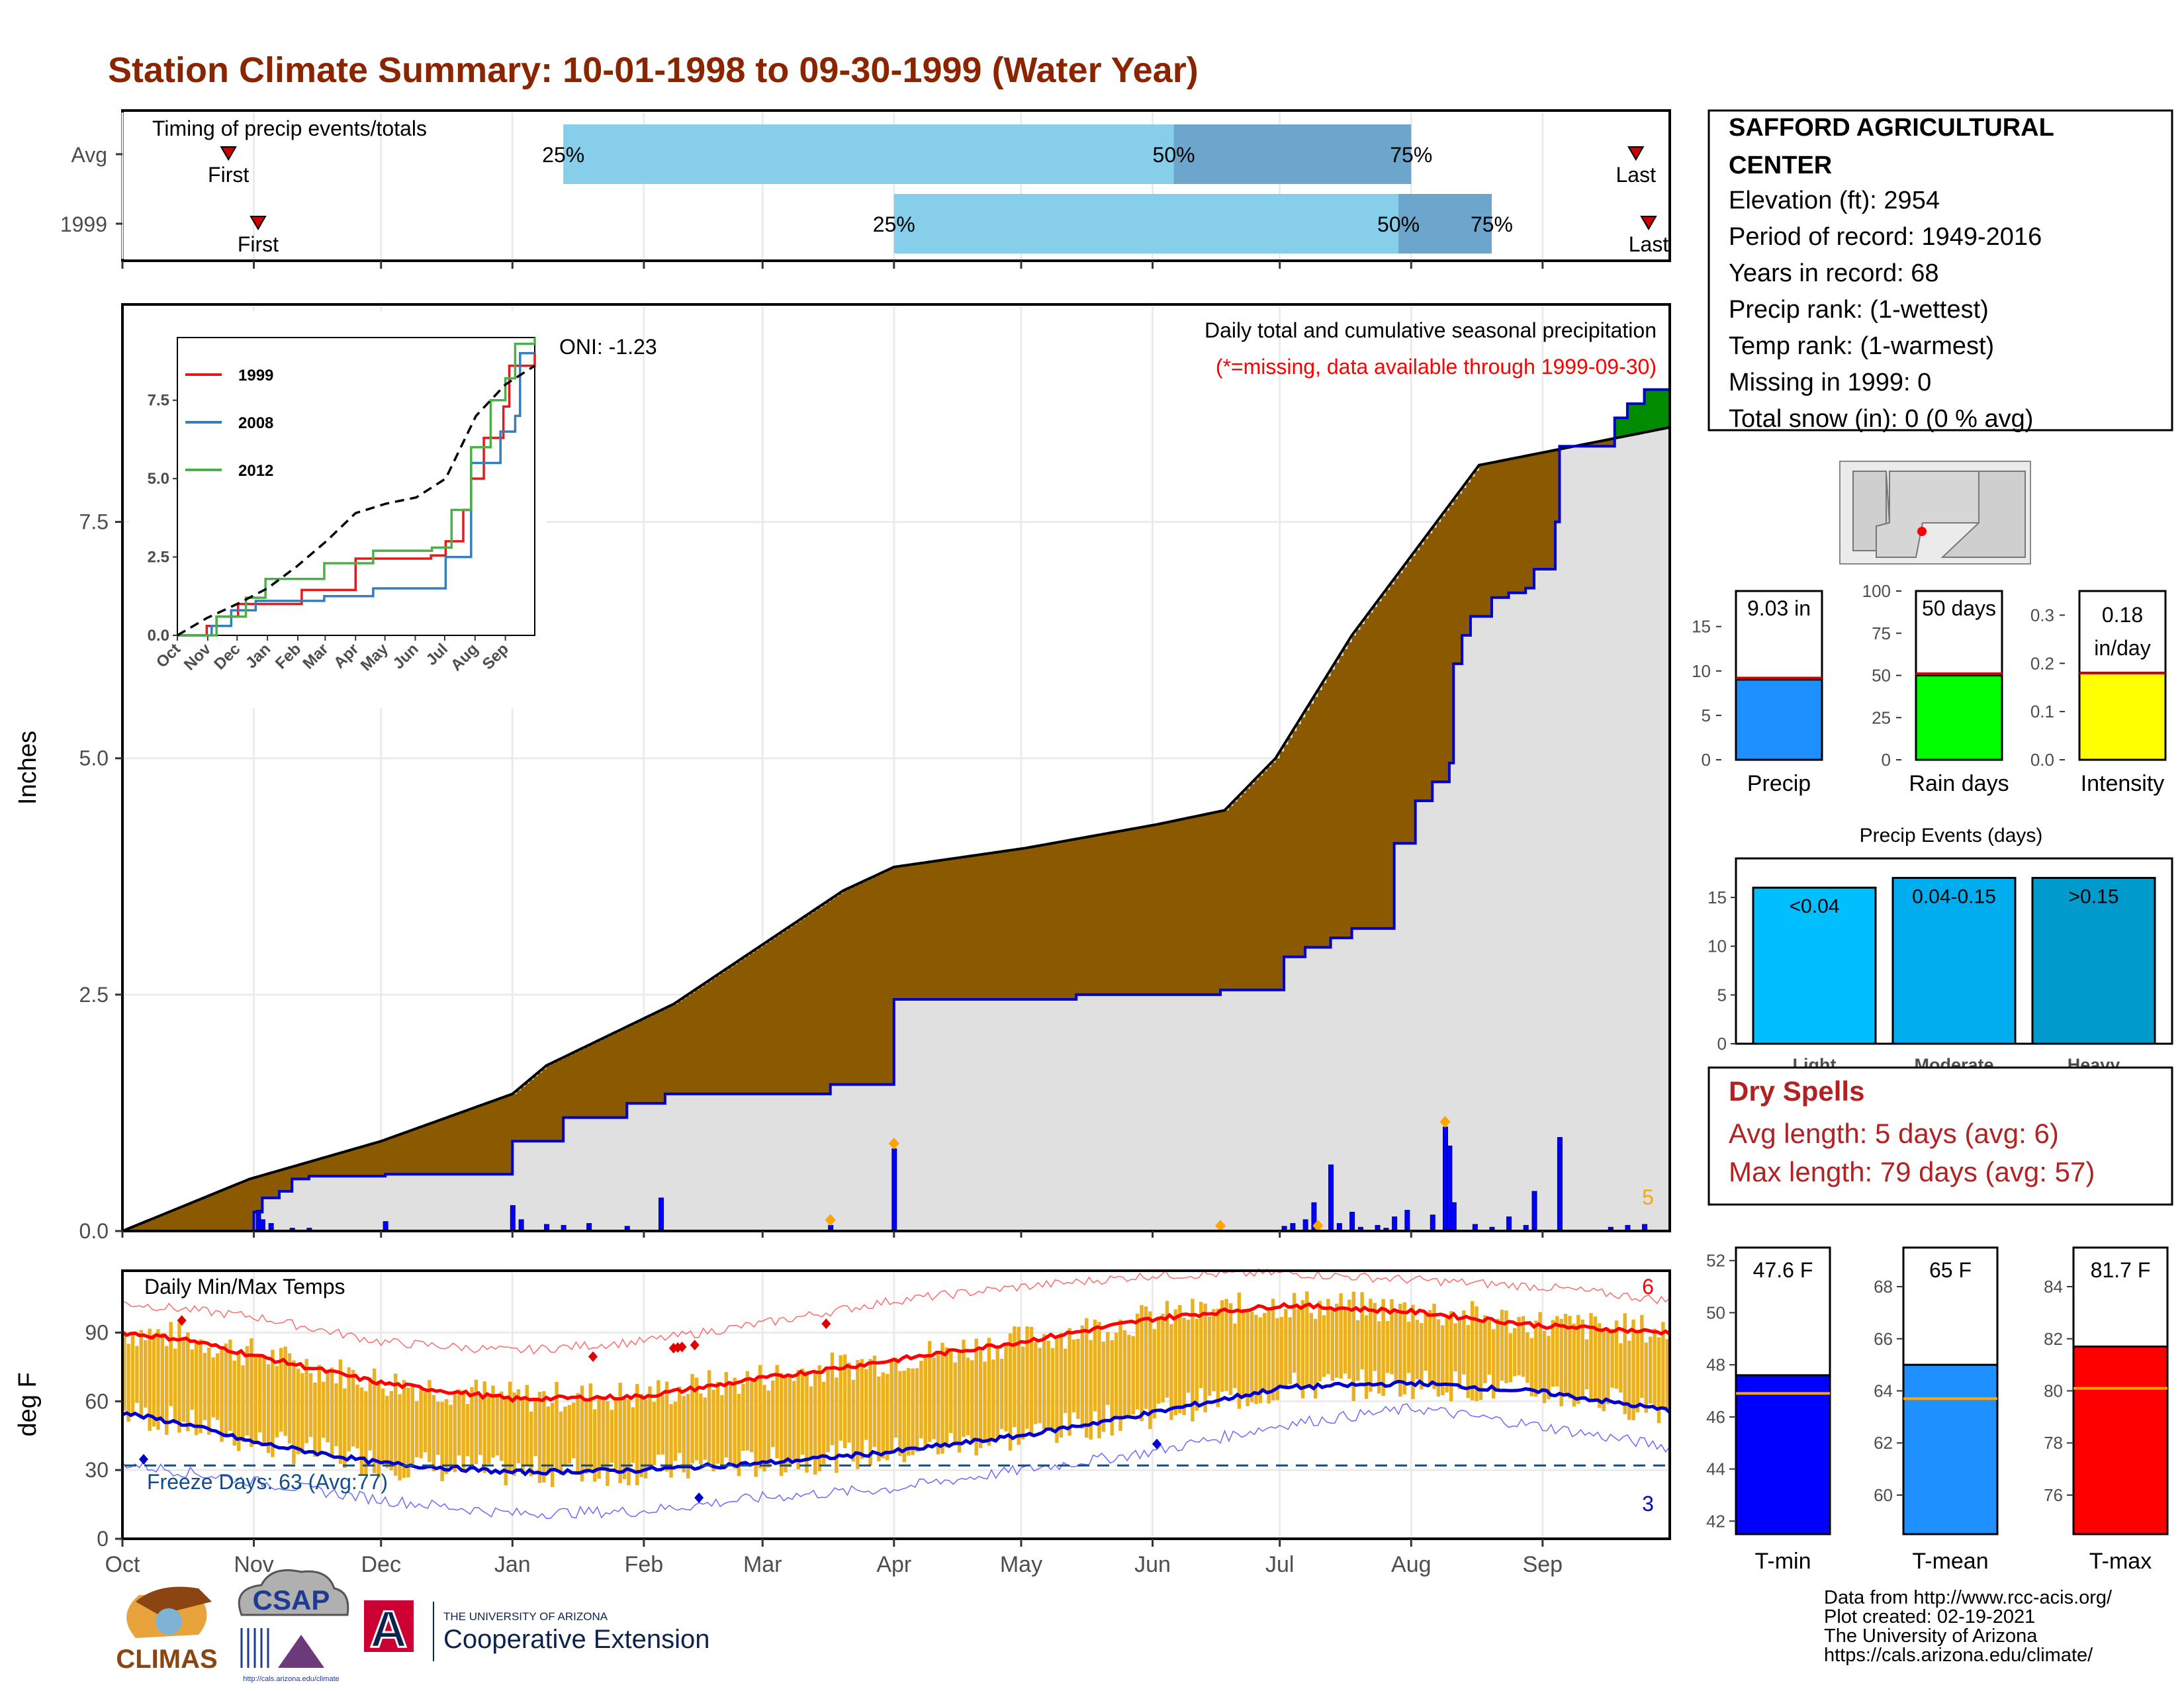 The height and width of the screenshot is (1691, 2184). What do you see at coordinates (2122, 615) in the screenshot?
I see `summary-bar-value: 0.18` at bounding box center [2122, 615].